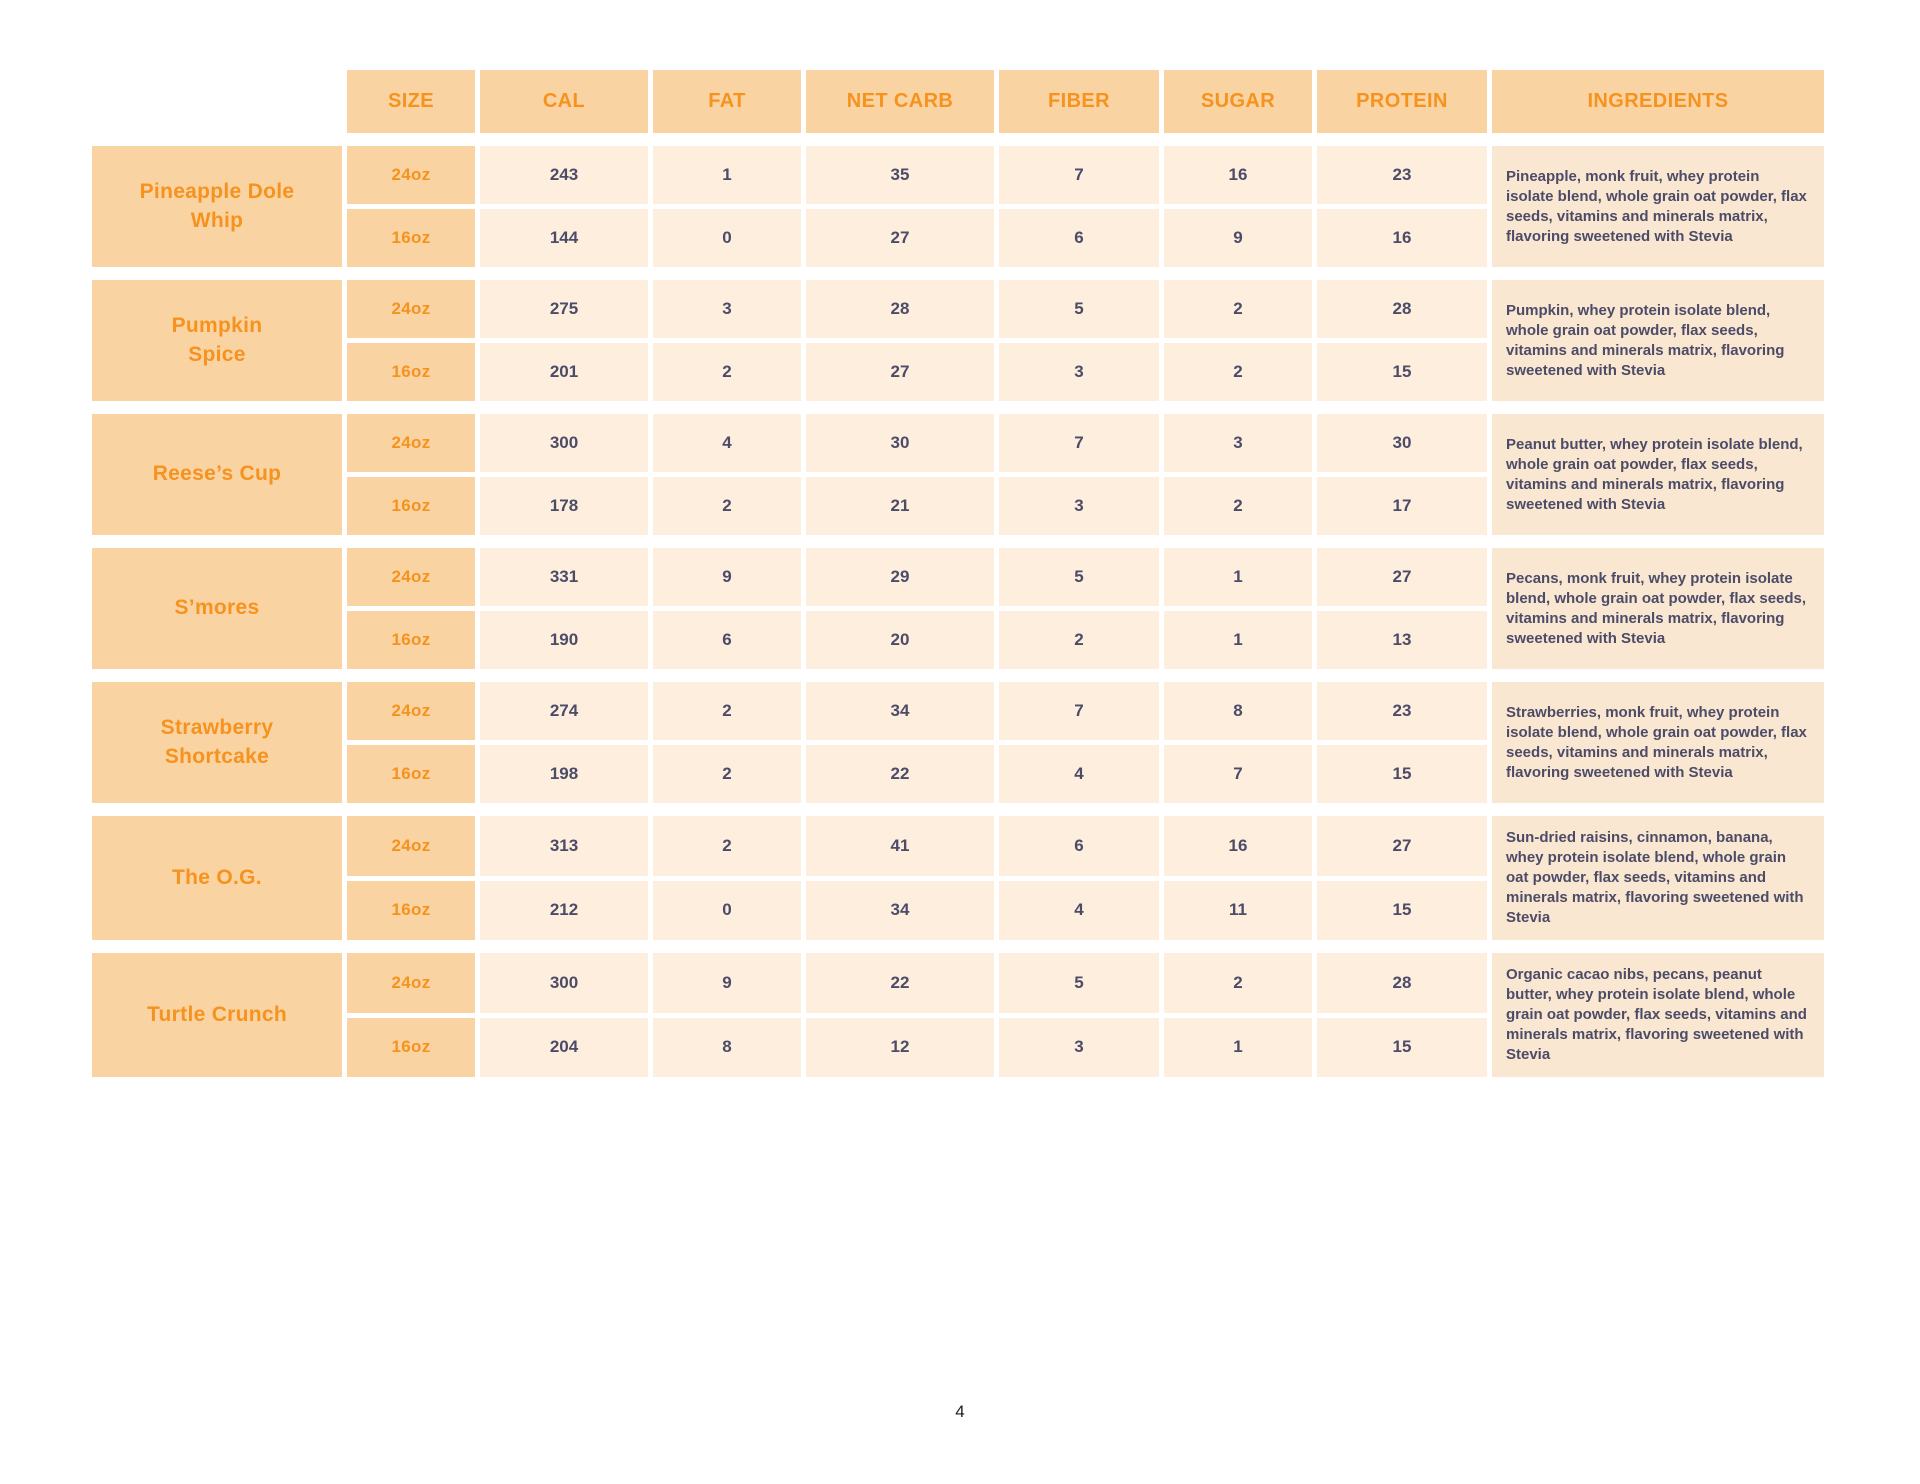  I want to click on column-header-fiber: FIBER, so click(1079, 101).